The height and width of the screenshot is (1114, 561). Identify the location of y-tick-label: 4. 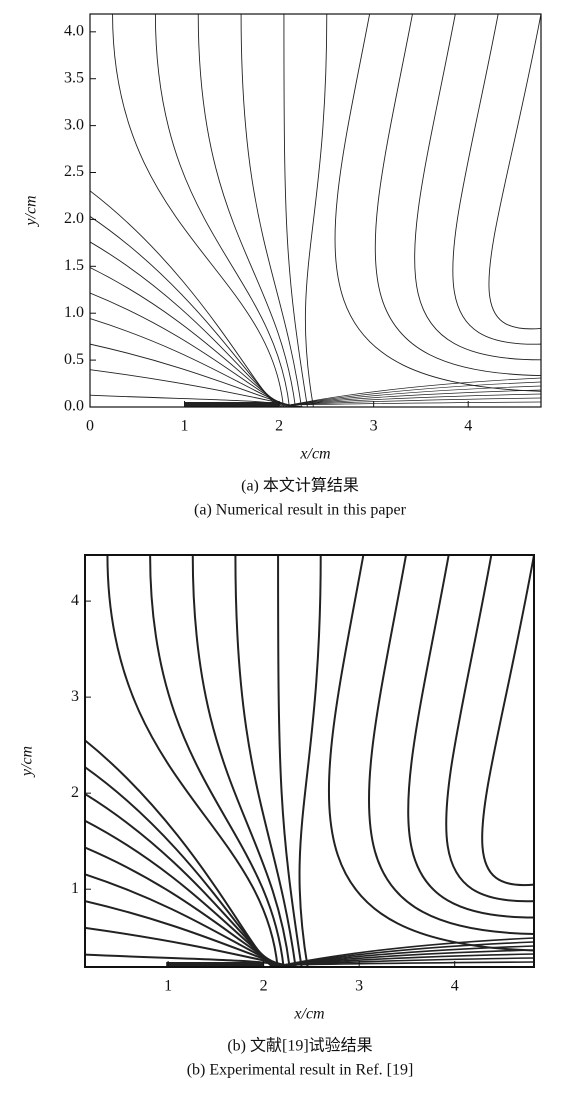
(75, 600).